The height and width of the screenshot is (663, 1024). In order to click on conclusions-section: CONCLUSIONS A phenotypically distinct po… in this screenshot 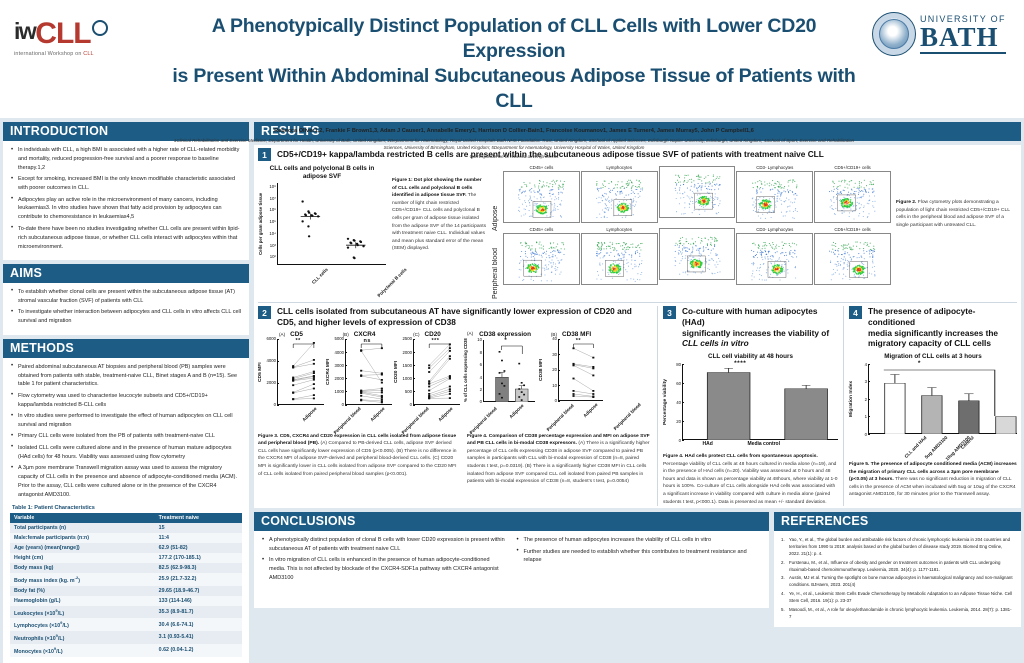, I will do `click(511, 560)`.